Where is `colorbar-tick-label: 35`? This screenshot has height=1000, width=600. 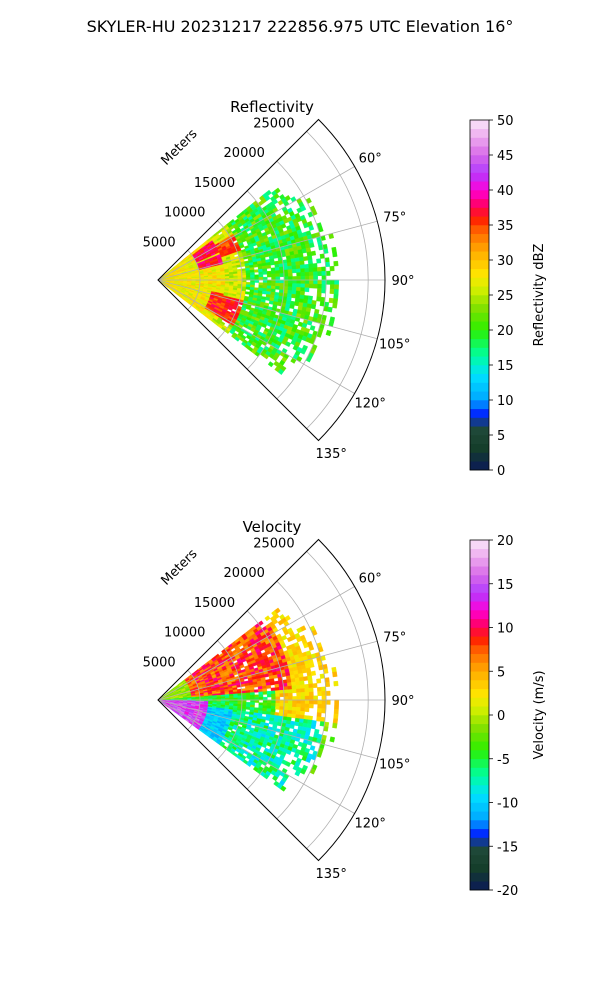 colorbar-tick-label: 35 is located at coordinates (505, 226).